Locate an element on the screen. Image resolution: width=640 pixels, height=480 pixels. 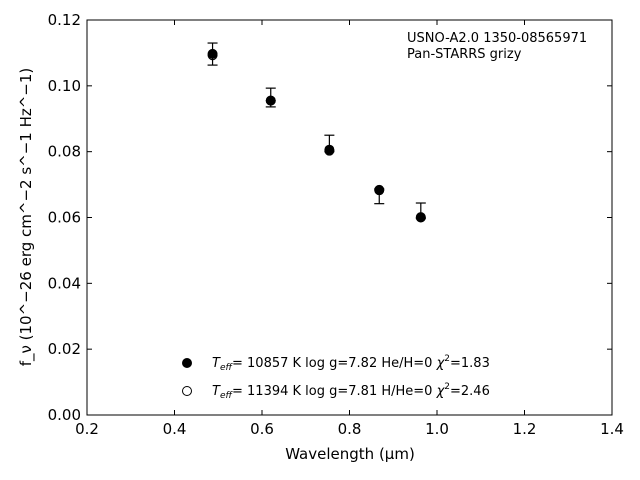
y-tick-label: 0.12 is located at coordinates (64, 20).